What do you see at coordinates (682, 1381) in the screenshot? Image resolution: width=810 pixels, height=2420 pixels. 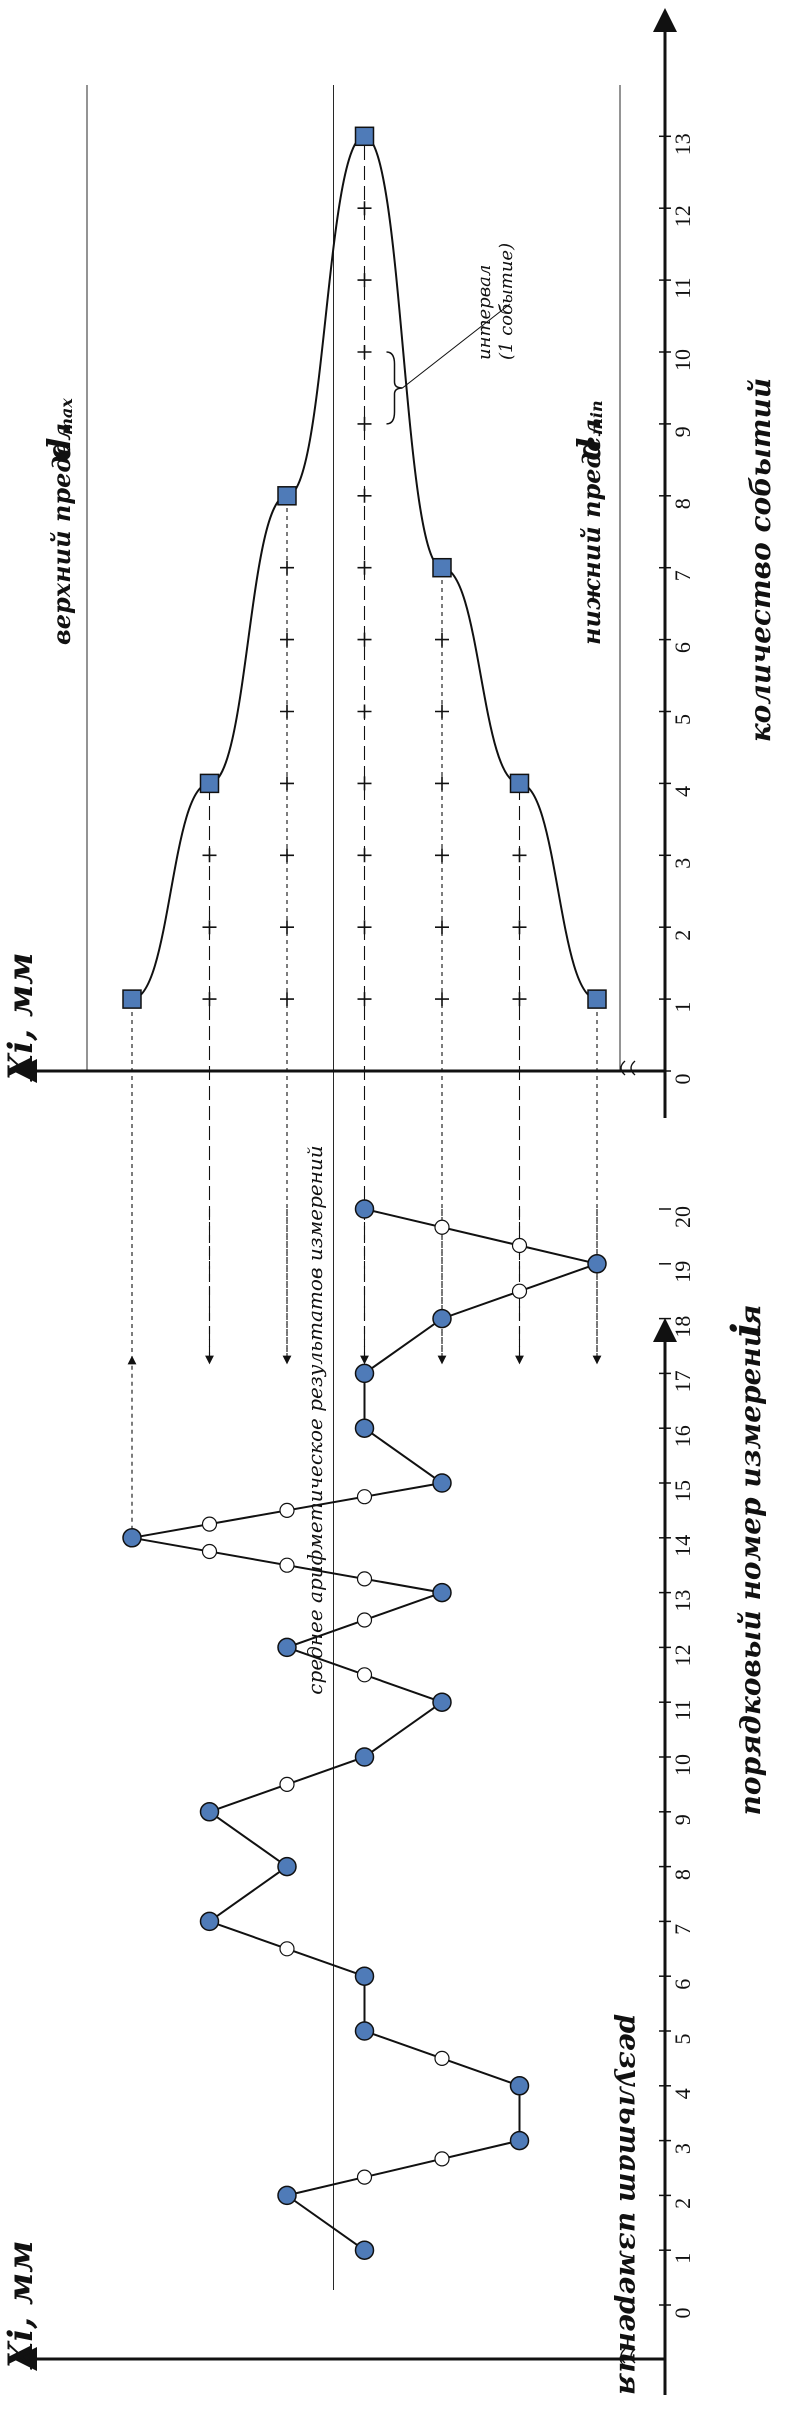 I see `x-tick-label: 17` at bounding box center [682, 1381].